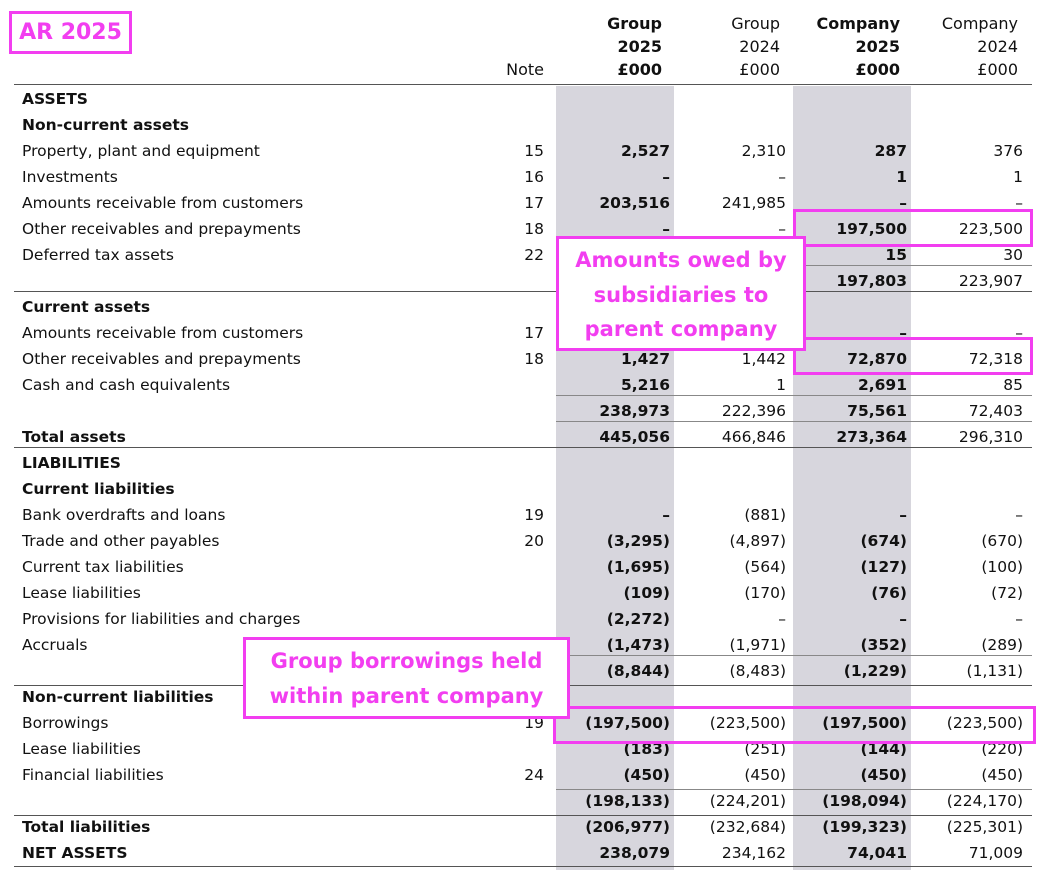 The height and width of the screenshot is (880, 1050). Describe the element at coordinates (646, 593) in the screenshot. I see `row-value: (109)` at that location.